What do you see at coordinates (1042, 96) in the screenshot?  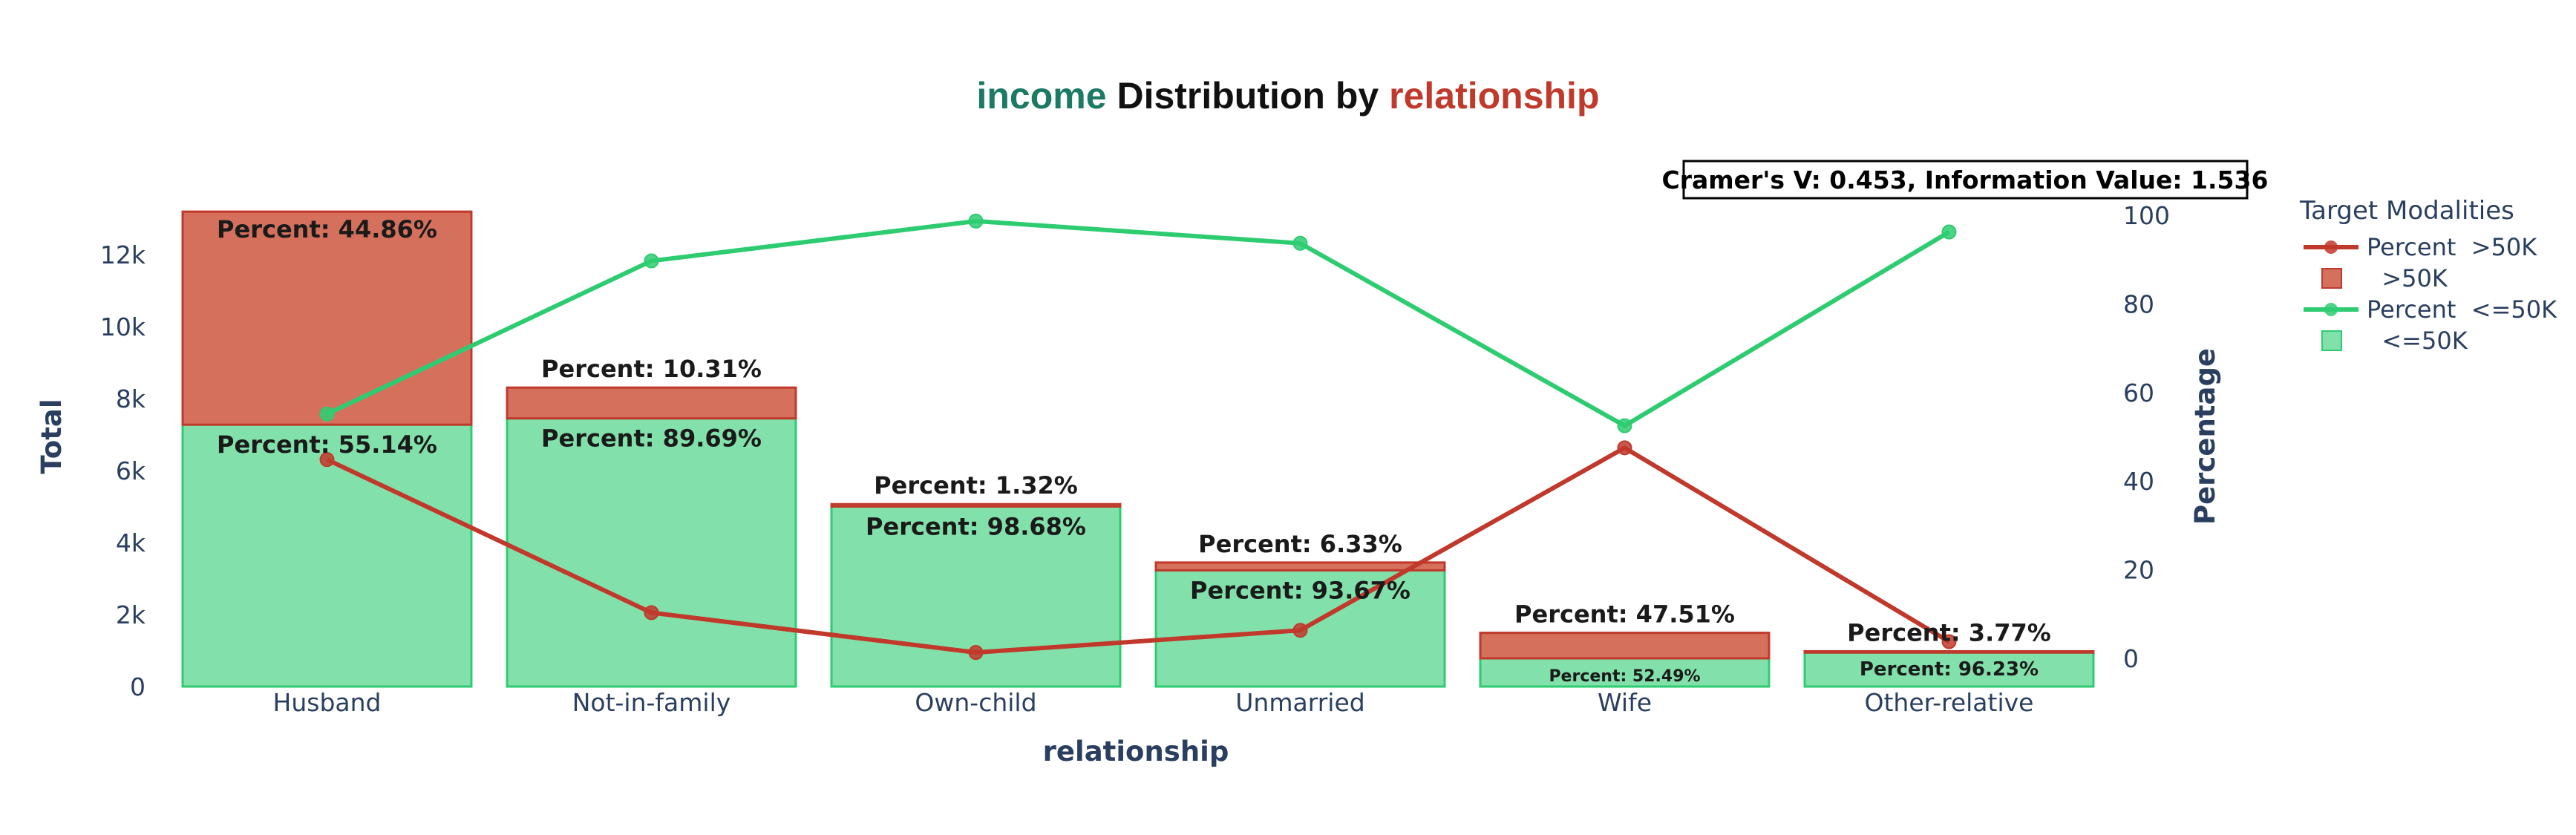 I see `title-target-part: income` at bounding box center [1042, 96].